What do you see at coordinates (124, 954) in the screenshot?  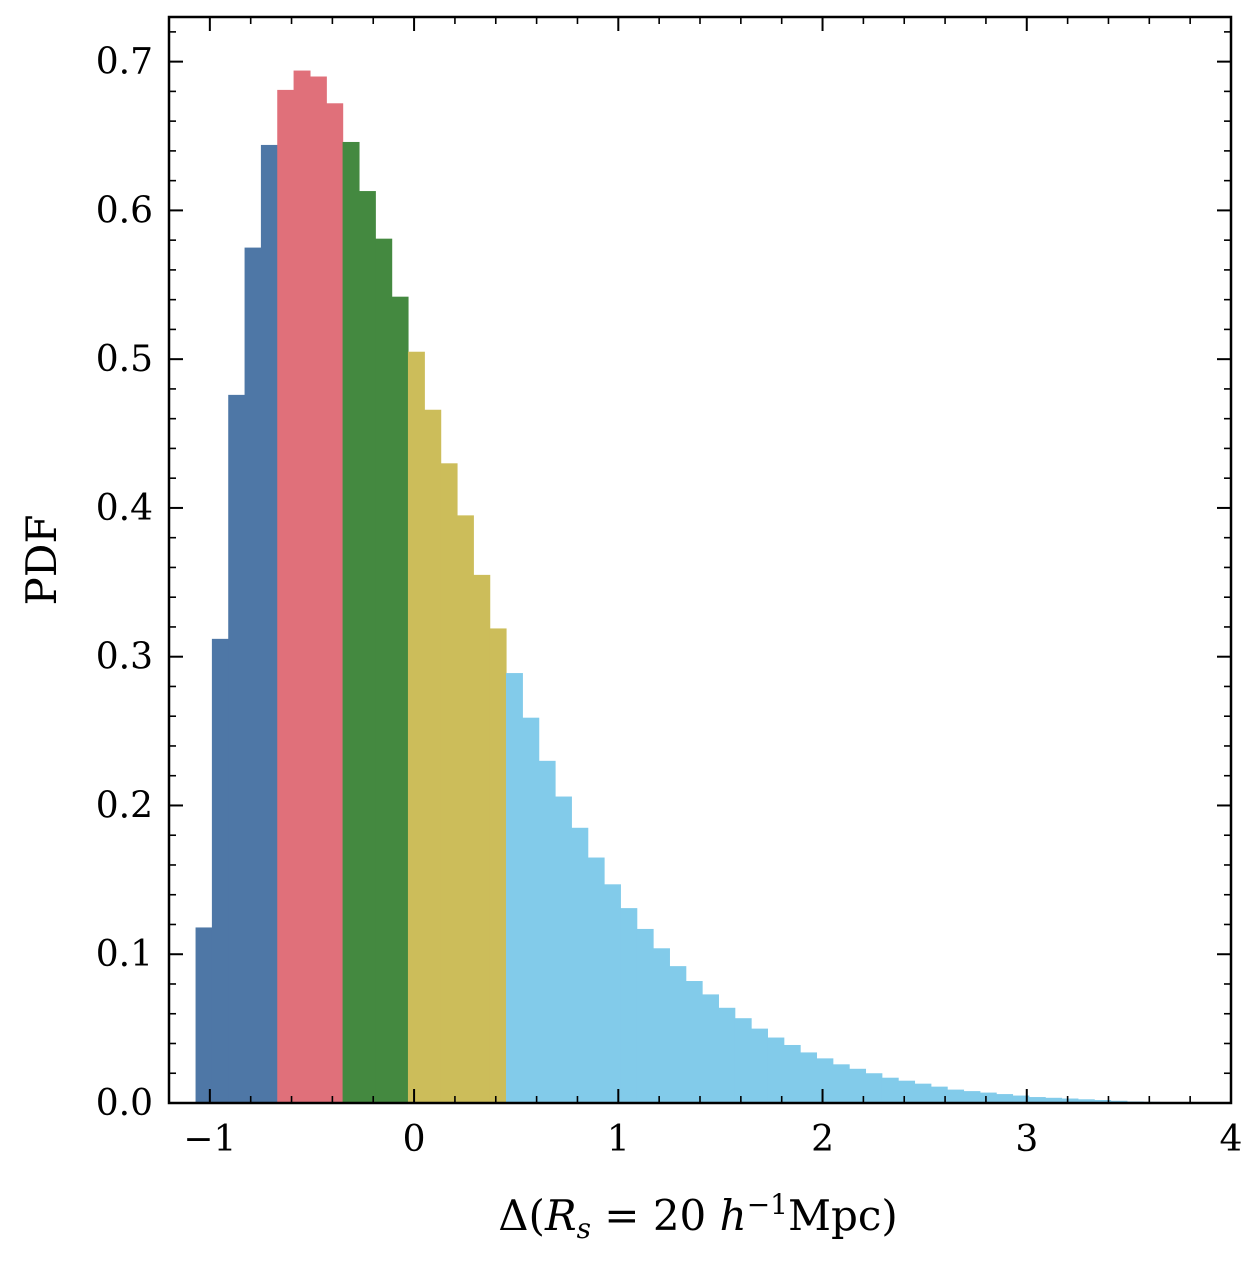 I see `y-tick-label: 0.1` at bounding box center [124, 954].